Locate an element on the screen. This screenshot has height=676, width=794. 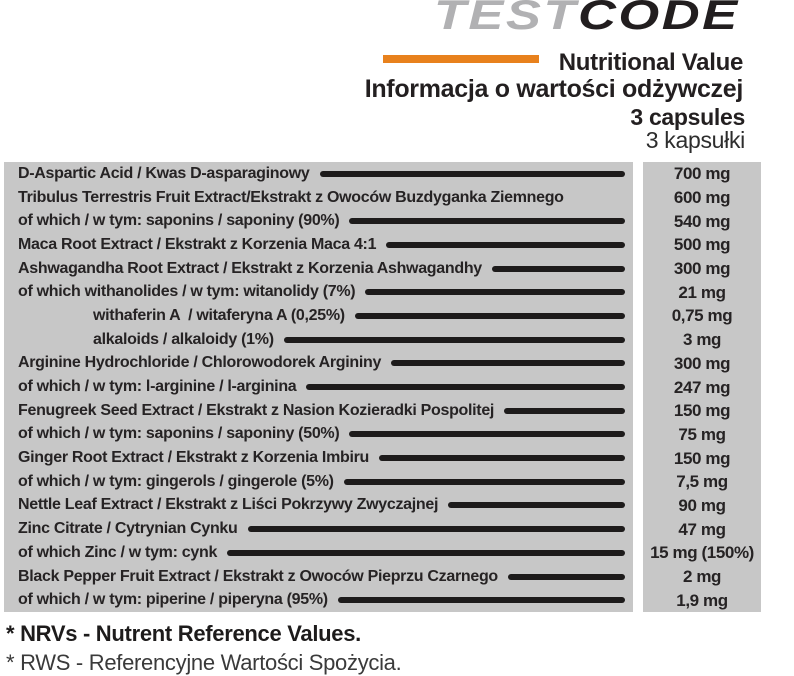
amount-value: 700 mg is located at coordinates (702, 174).